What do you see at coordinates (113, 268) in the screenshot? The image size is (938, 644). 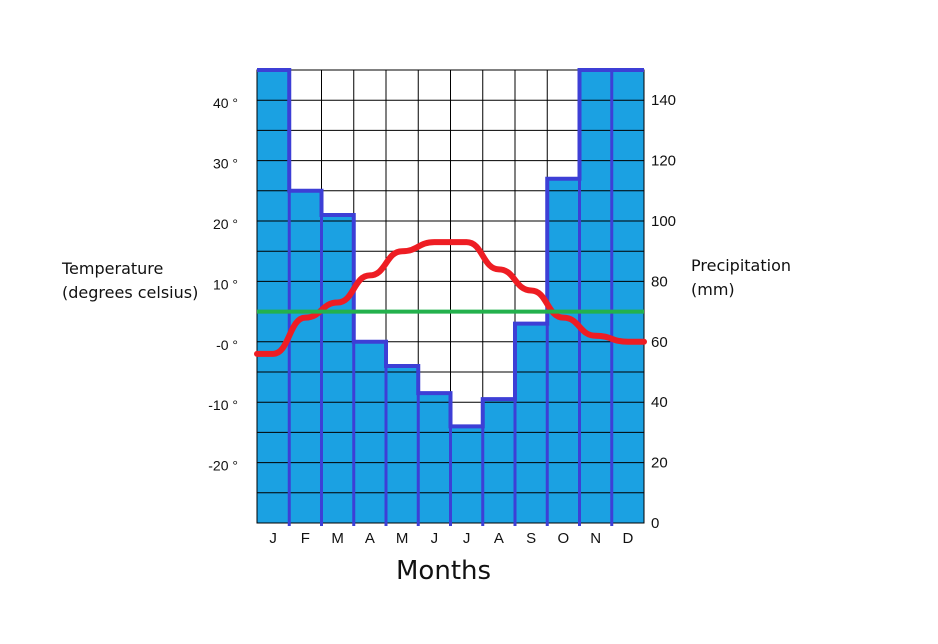 I see `temperature-axis-label-line1: Temperature` at bounding box center [113, 268].